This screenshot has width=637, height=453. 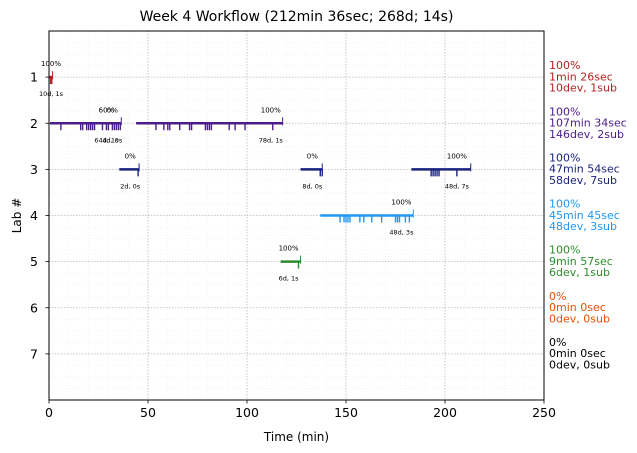 What do you see at coordinates (401, 233) in the screenshot?
I see `lab-4-count-label: 48d, 3s` at bounding box center [401, 233].